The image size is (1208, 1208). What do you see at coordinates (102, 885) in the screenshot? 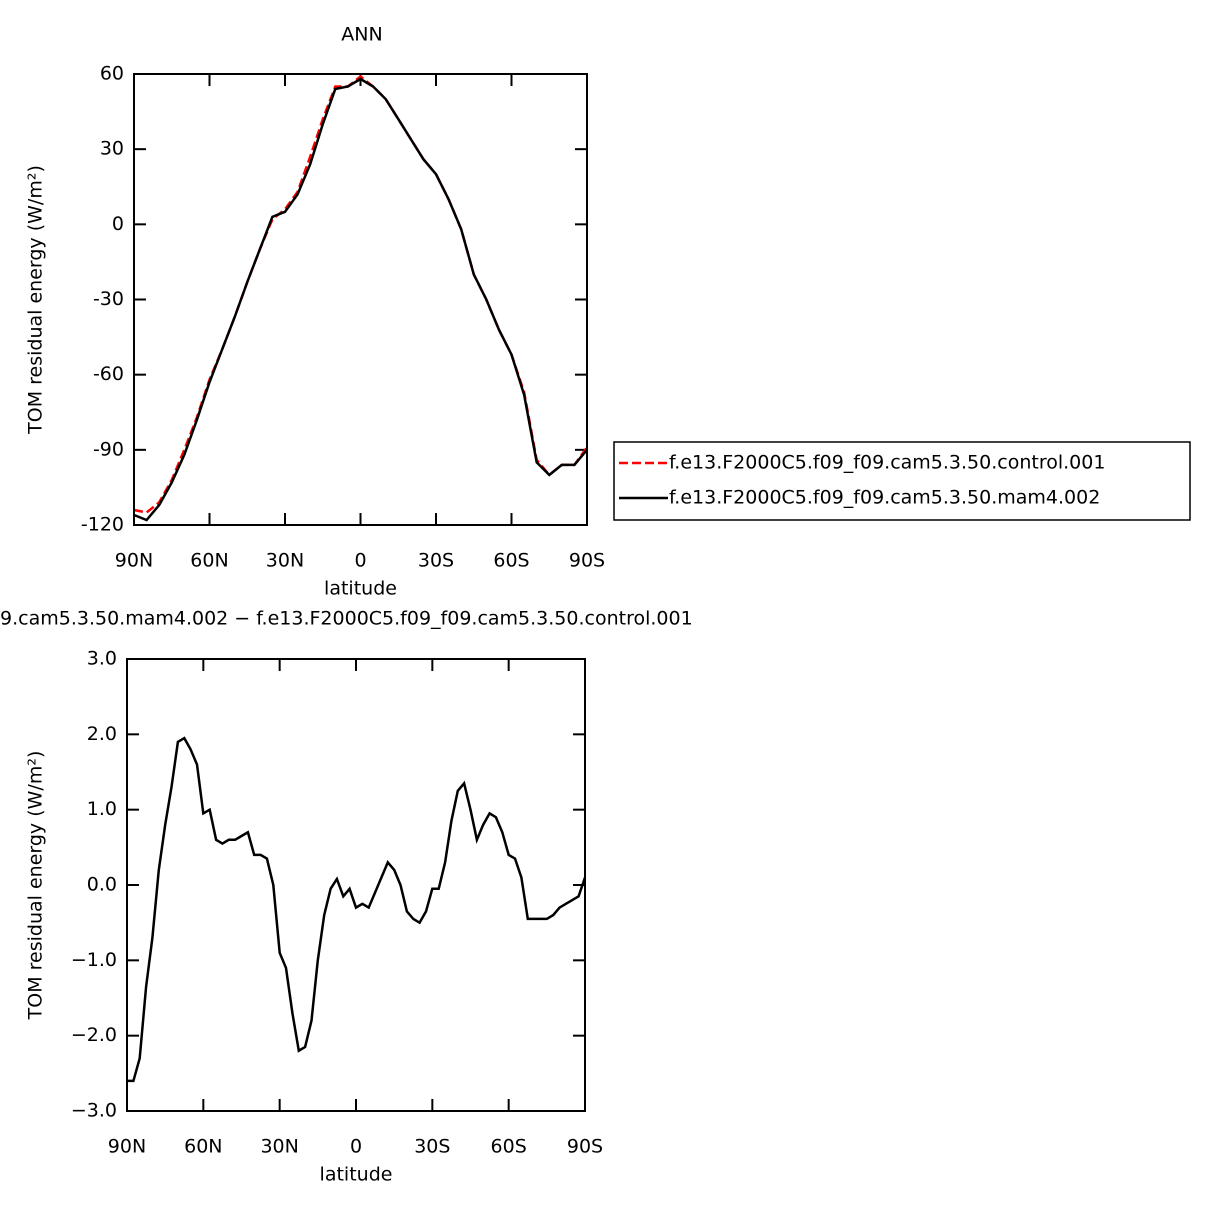
I see `y-tick-label: 0.0` at bounding box center [102, 885].